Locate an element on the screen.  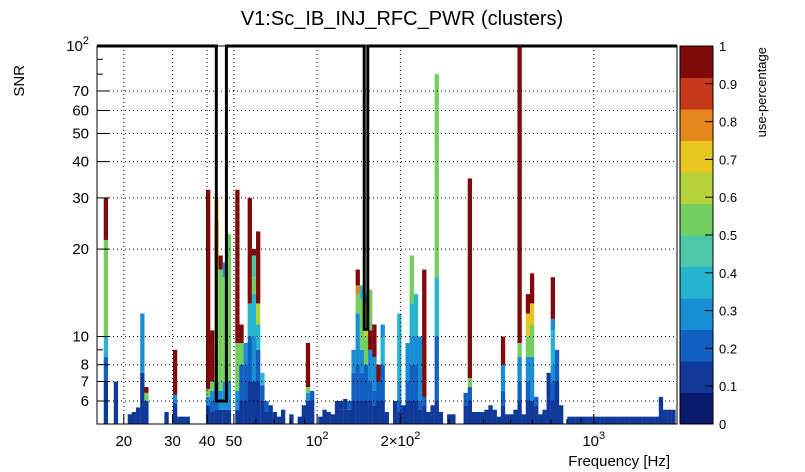
x-tick-label: 20 is located at coordinates (123, 441).